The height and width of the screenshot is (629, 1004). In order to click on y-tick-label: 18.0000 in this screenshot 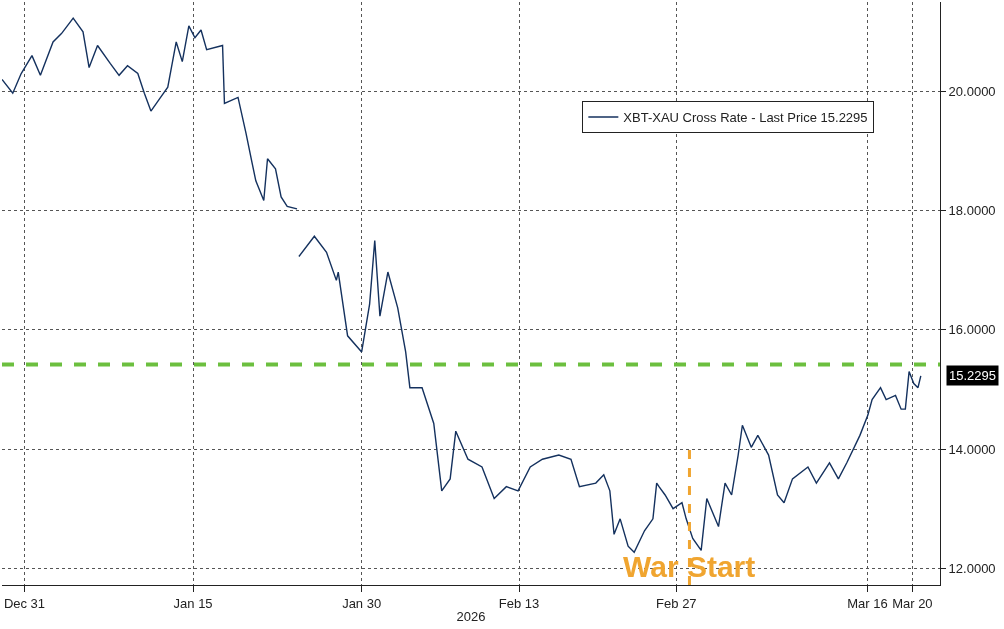, I will do `click(972, 211)`.